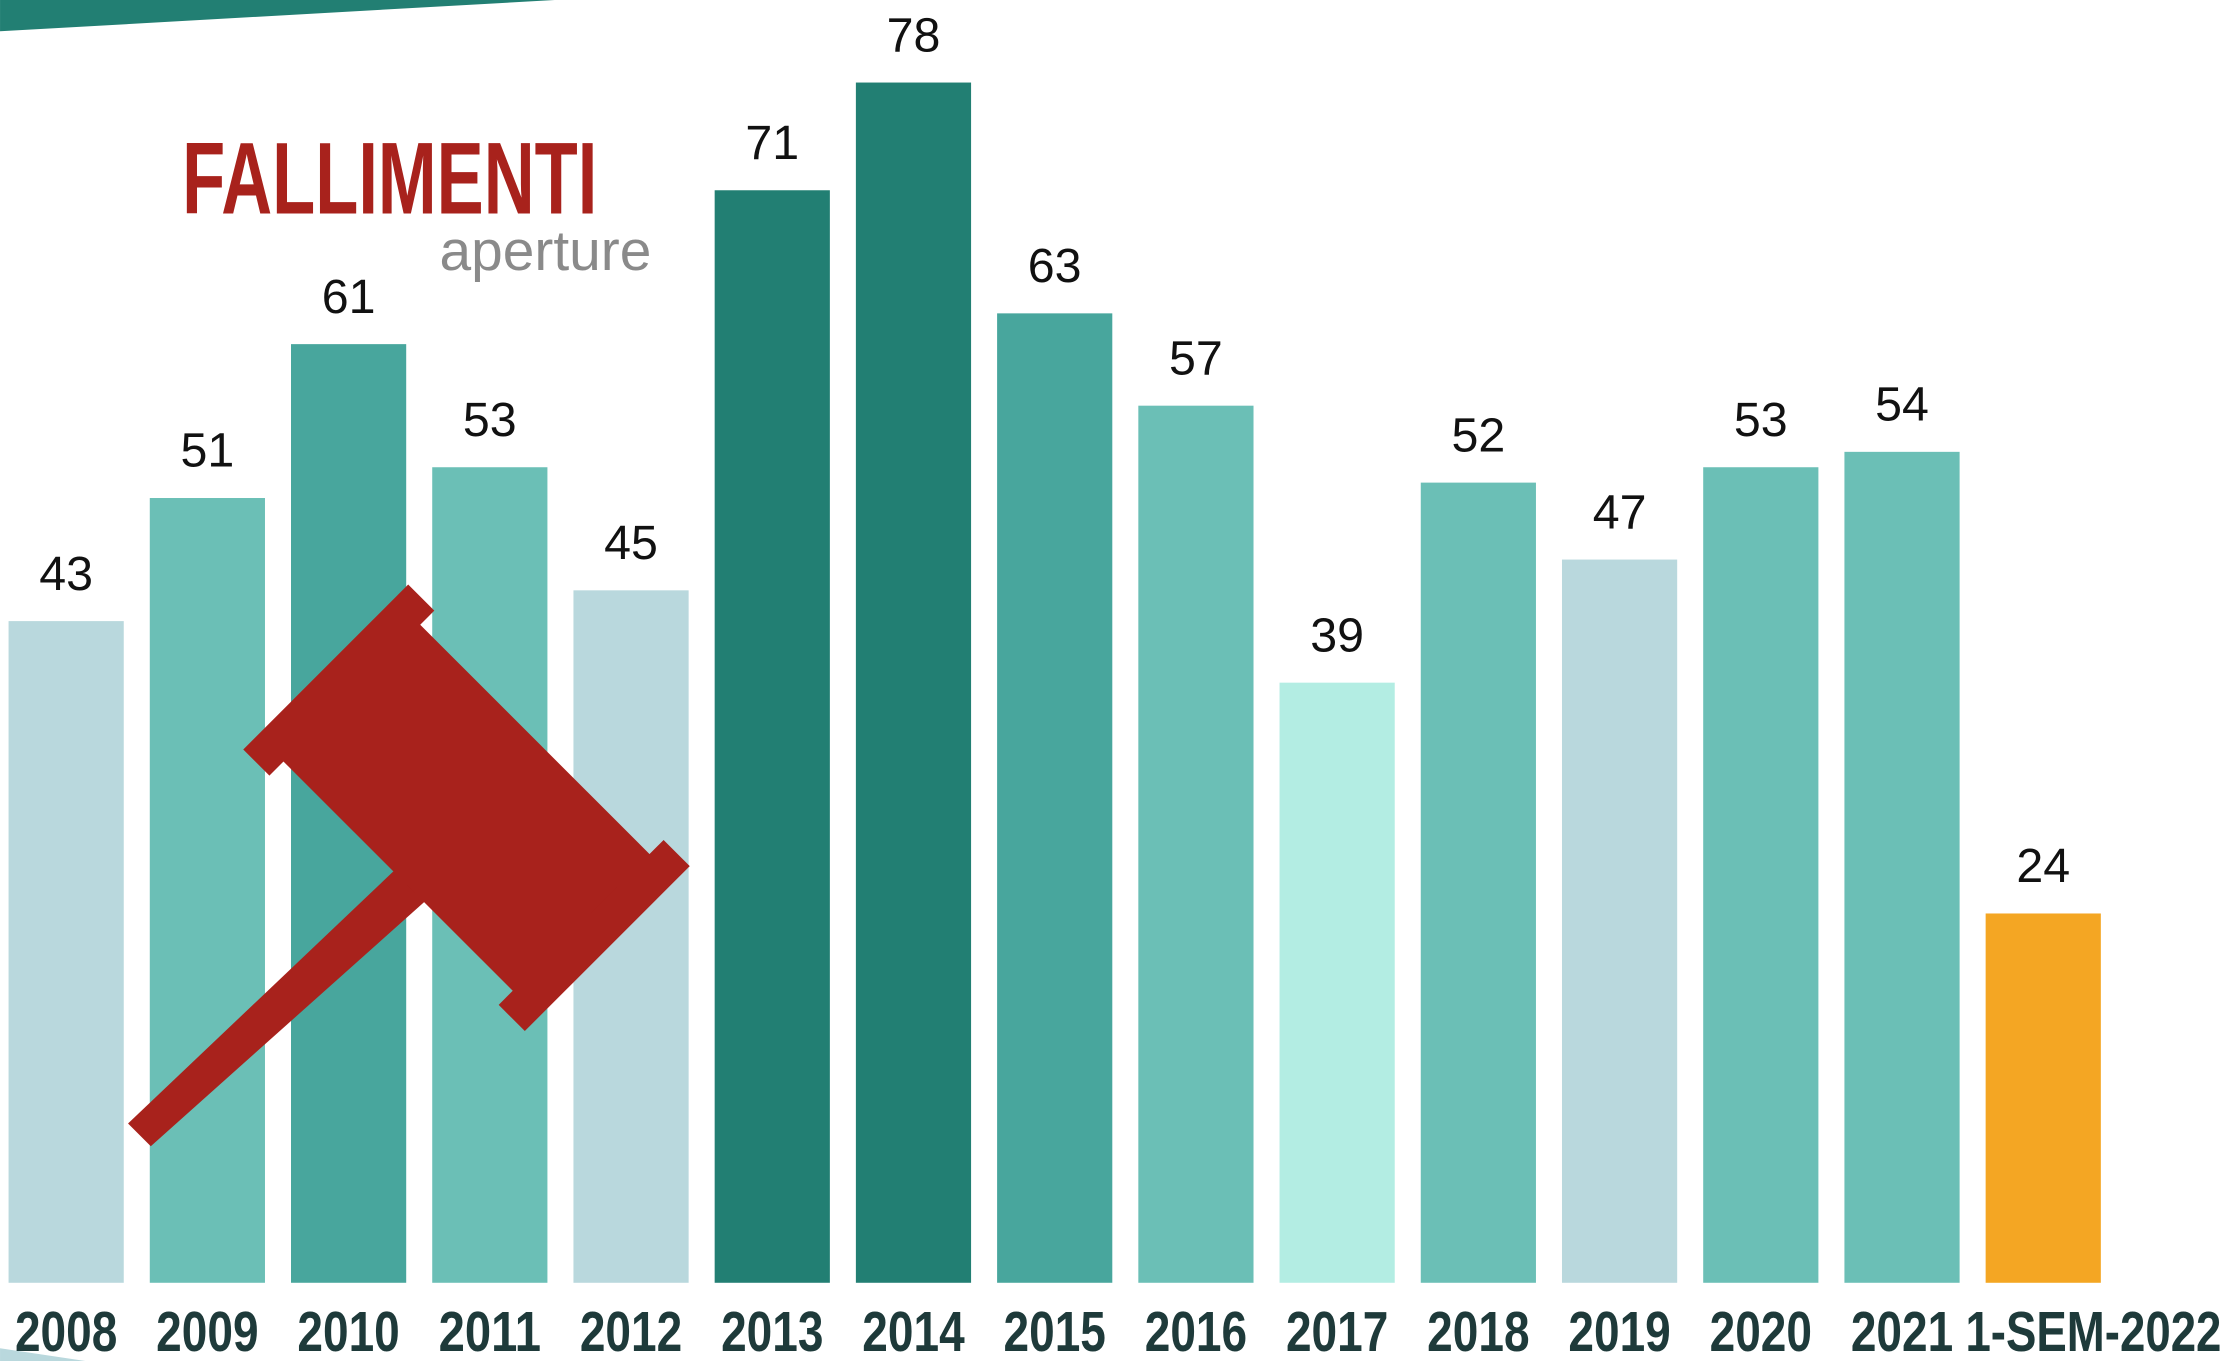 The width and height of the screenshot is (2230, 1361). I want to click on x-tick-label: 2017, so click(1337, 1331).